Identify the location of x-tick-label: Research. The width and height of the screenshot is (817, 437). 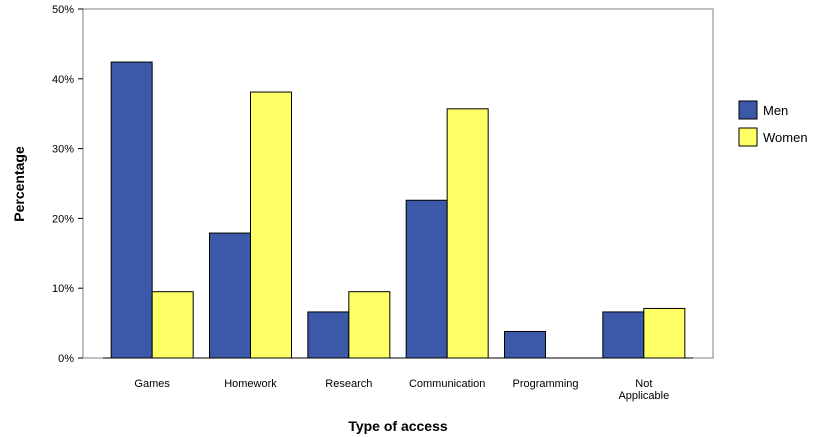
(348, 384).